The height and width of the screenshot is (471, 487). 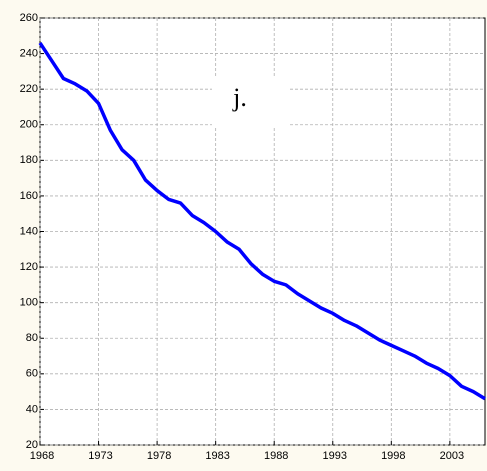 What do you see at coordinates (32, 374) in the screenshot?
I see `y-tick-label: 60` at bounding box center [32, 374].